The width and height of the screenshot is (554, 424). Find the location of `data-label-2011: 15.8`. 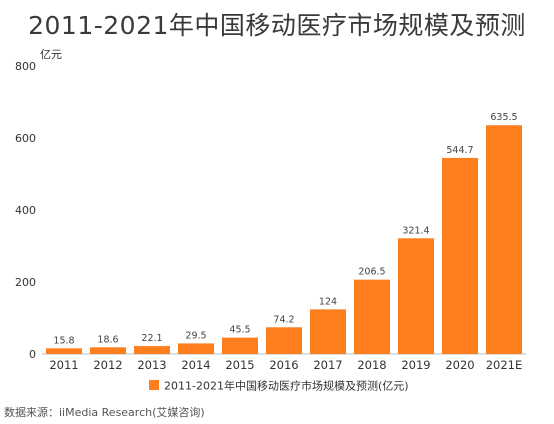

data-label-2011: 15.8 is located at coordinates (63, 340).